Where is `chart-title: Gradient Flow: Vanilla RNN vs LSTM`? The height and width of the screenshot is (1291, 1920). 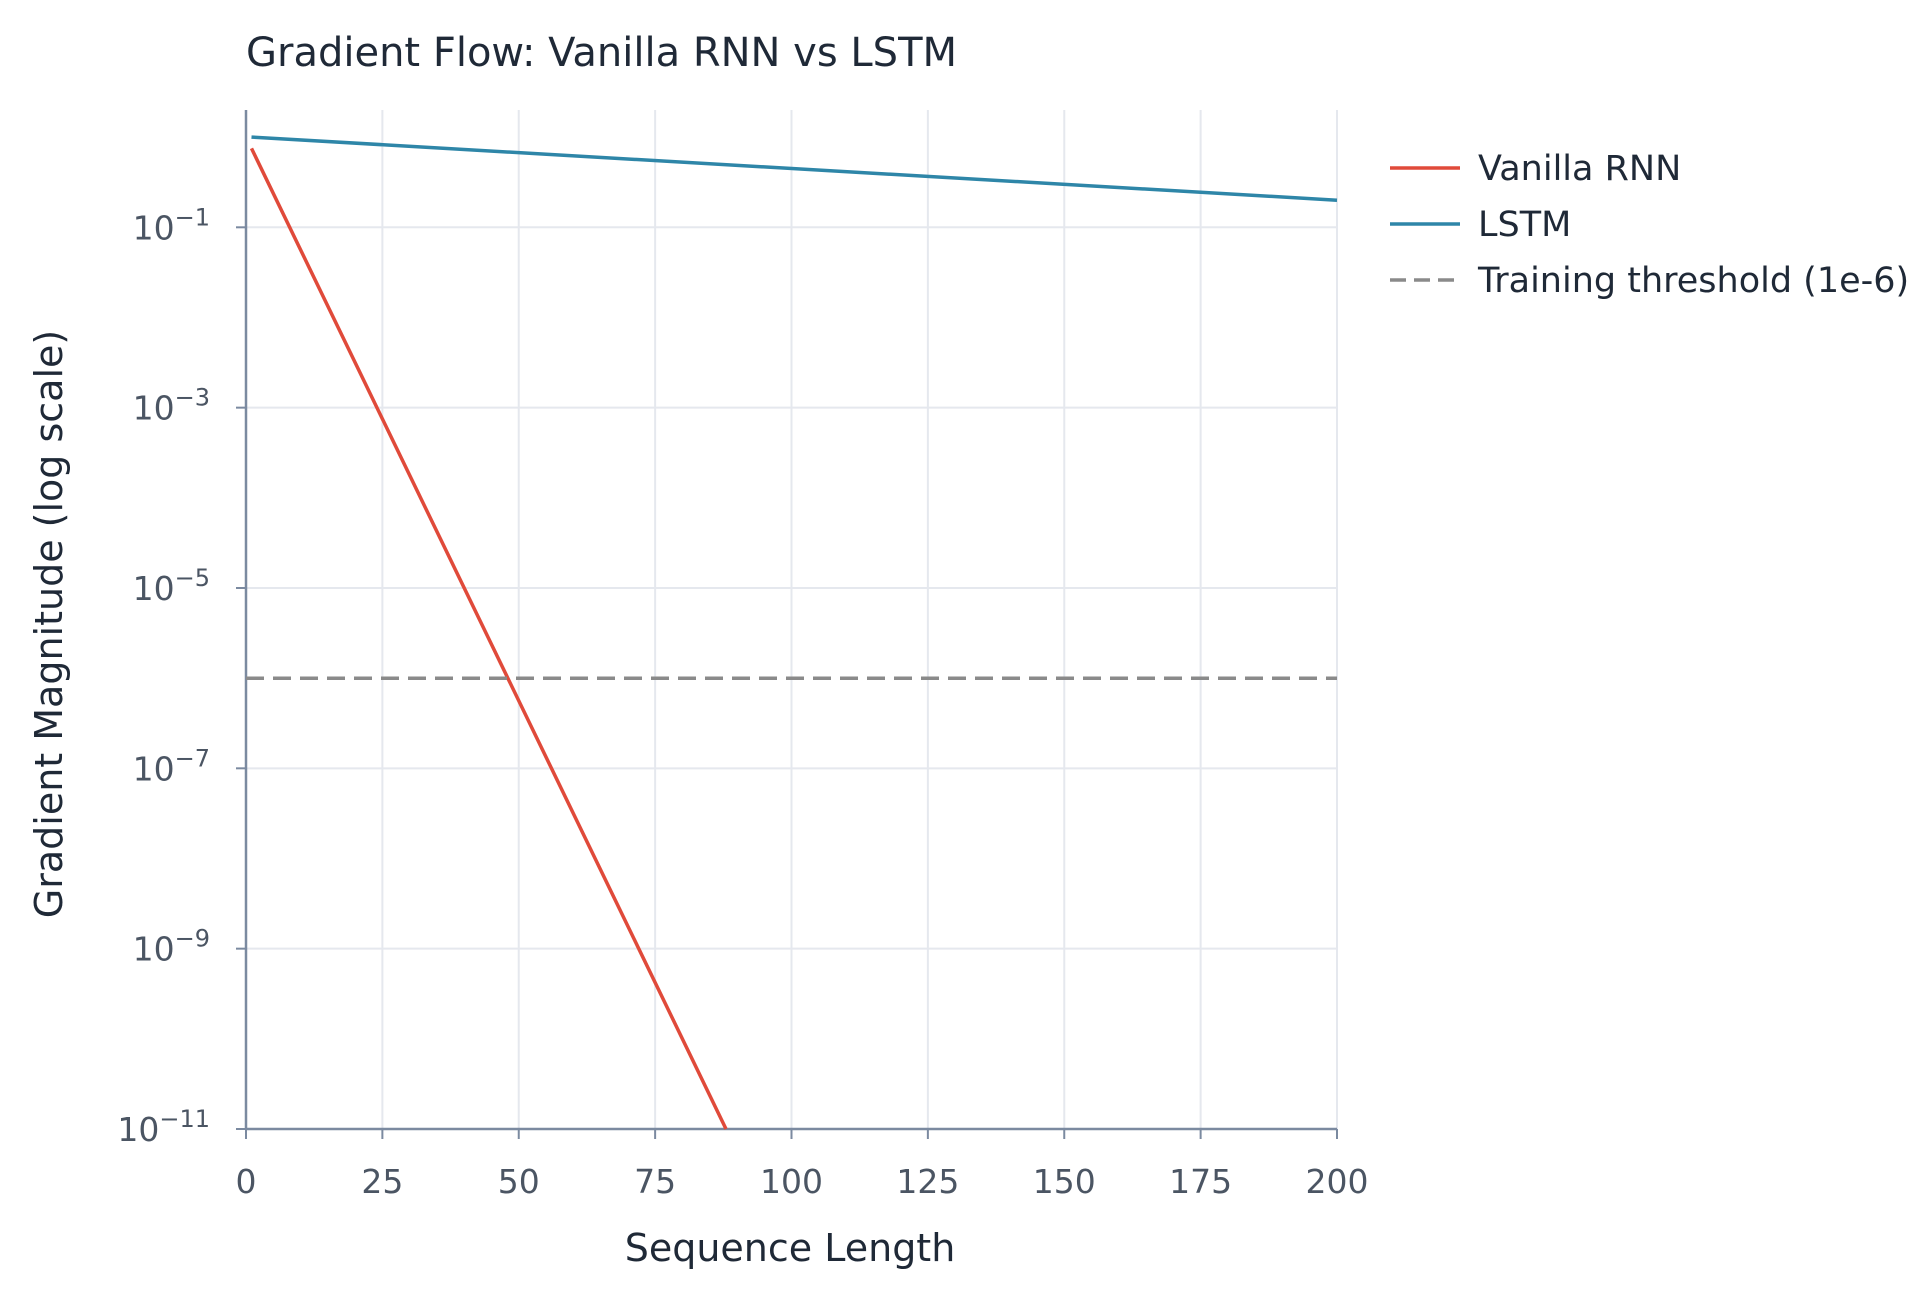
chart-title: Gradient Flow: Vanilla RNN vs LSTM is located at coordinates (601, 53).